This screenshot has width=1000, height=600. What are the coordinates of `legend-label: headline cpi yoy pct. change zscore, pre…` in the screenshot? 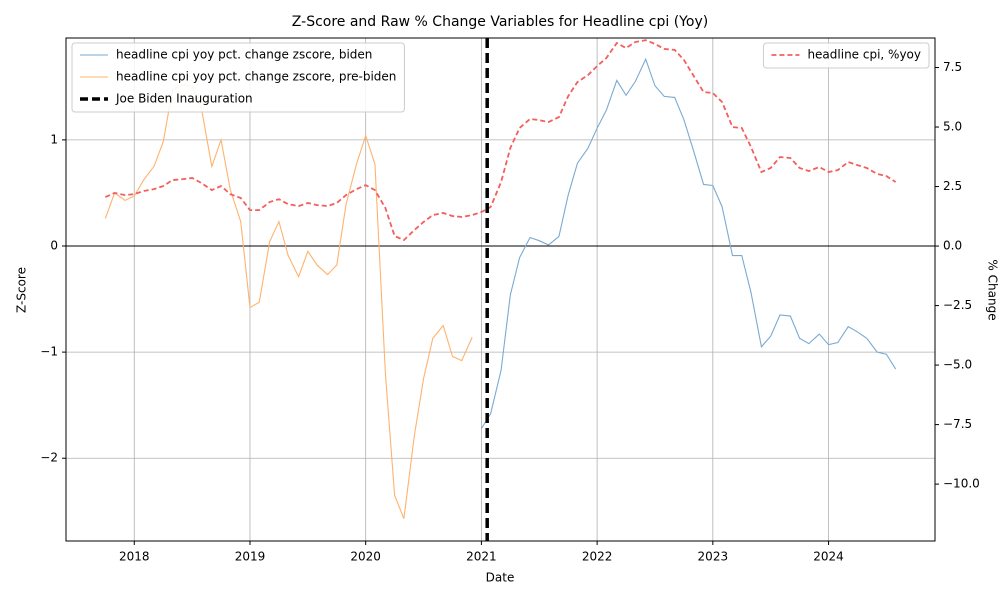 It's located at (256, 77).